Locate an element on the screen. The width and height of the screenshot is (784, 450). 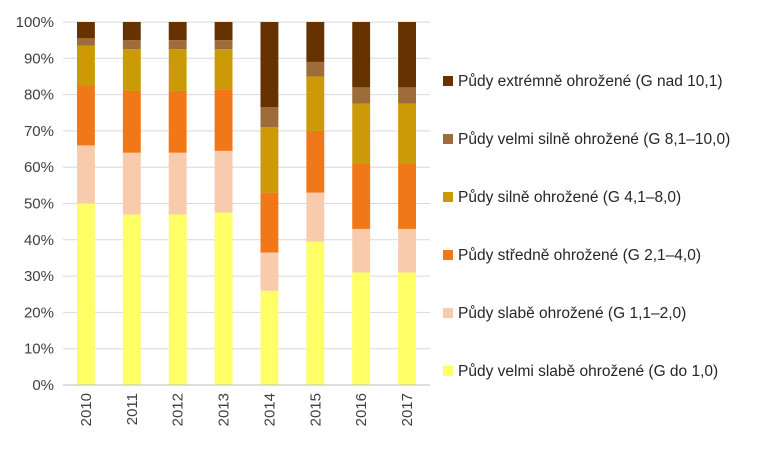
y-tick-label: 80% is located at coordinates (39, 95).